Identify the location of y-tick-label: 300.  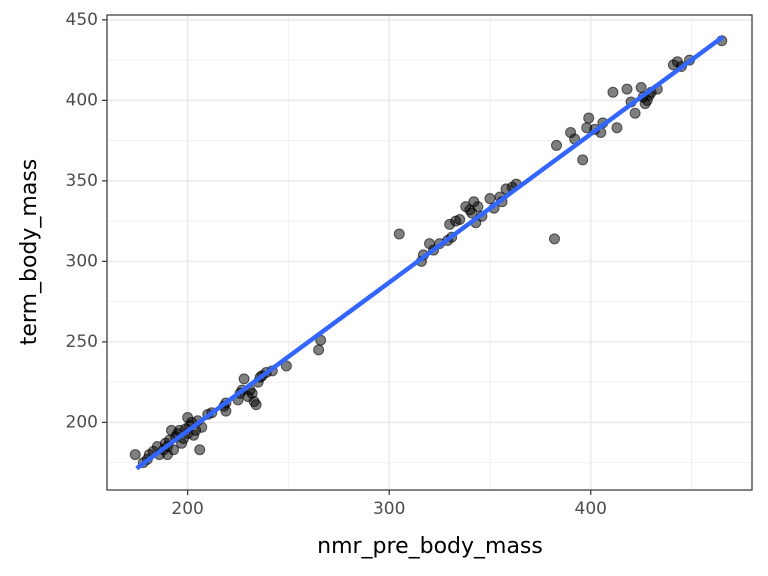
(82, 261).